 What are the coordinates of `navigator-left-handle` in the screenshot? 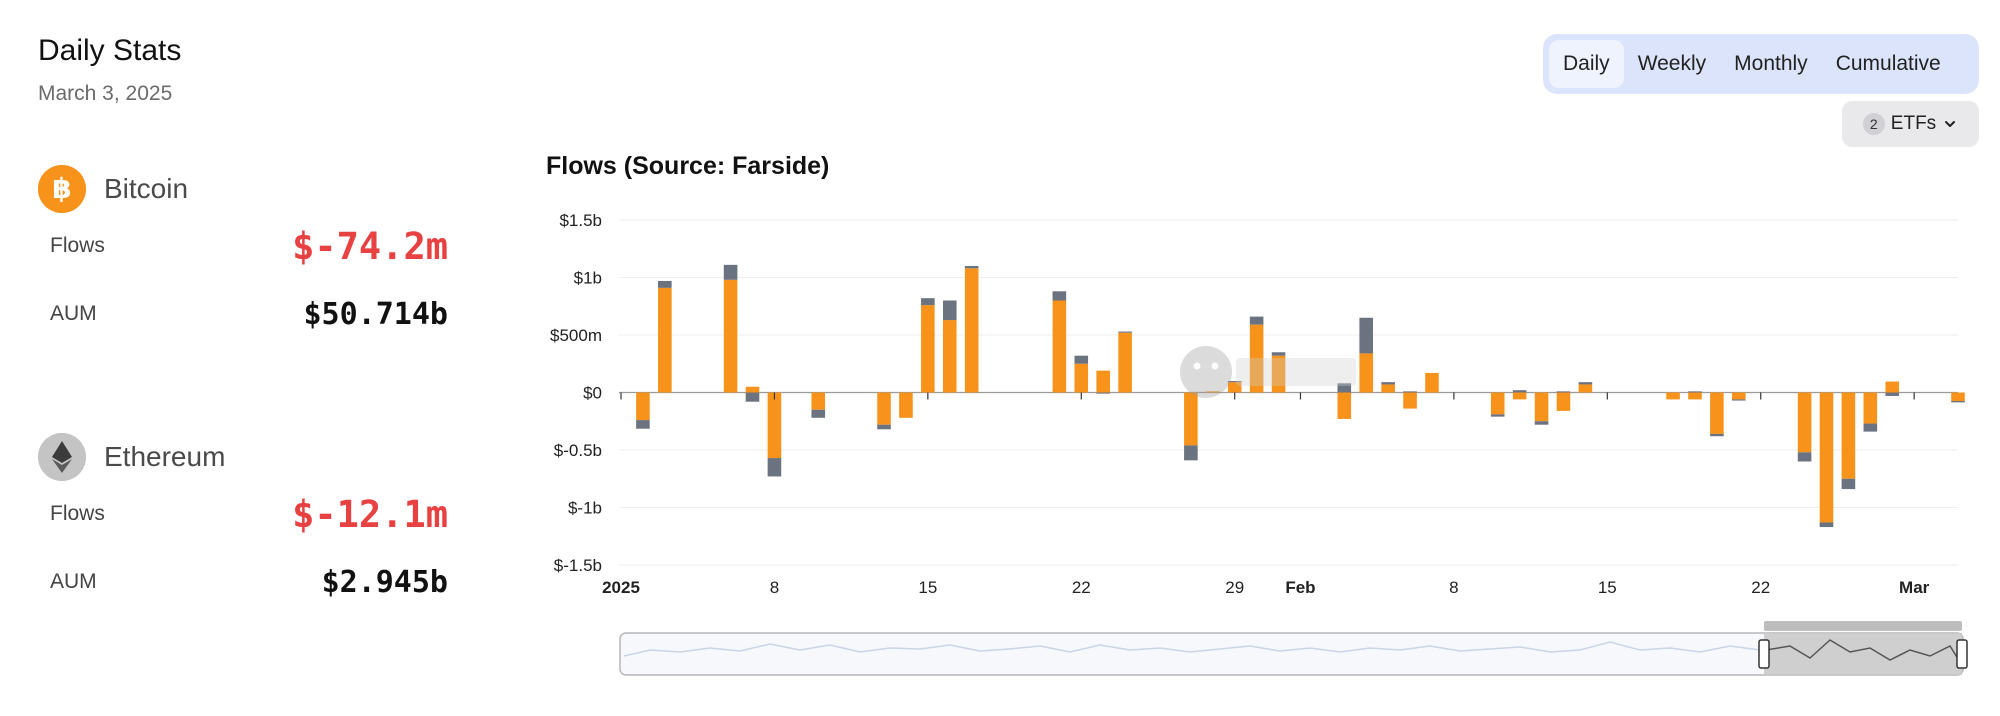 It's located at (1764, 654).